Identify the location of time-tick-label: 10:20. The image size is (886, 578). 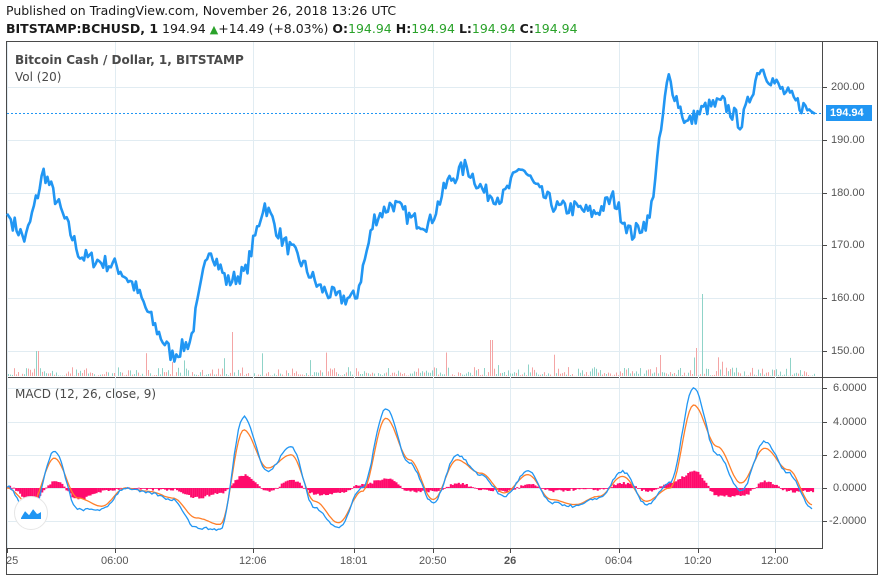
(698, 561).